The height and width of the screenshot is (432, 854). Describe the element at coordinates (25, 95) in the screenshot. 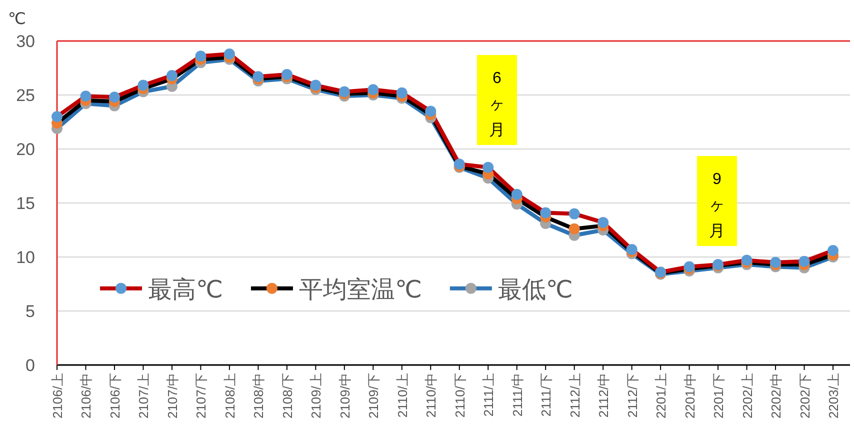

I see `y-tick-label: 25` at that location.